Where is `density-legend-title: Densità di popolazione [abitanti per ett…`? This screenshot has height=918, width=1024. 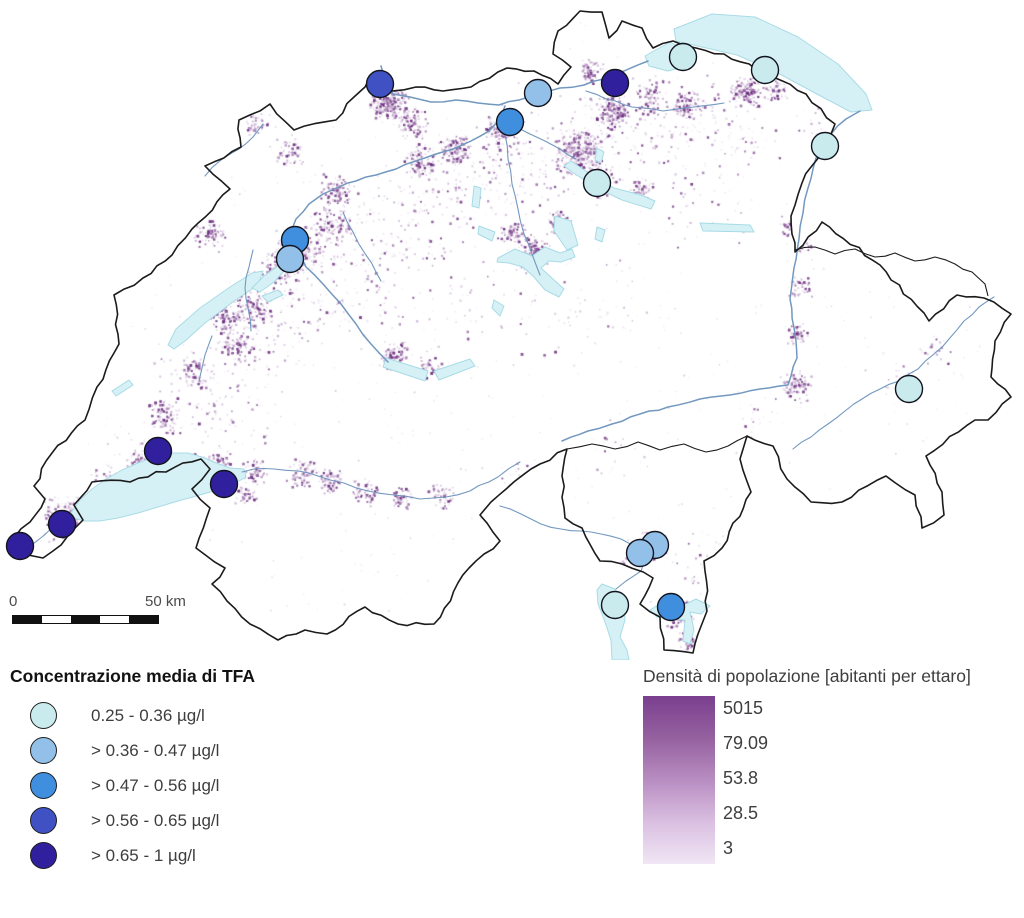
density-legend-title: Densità di popolazione [abitanti per ett… is located at coordinates (807, 676).